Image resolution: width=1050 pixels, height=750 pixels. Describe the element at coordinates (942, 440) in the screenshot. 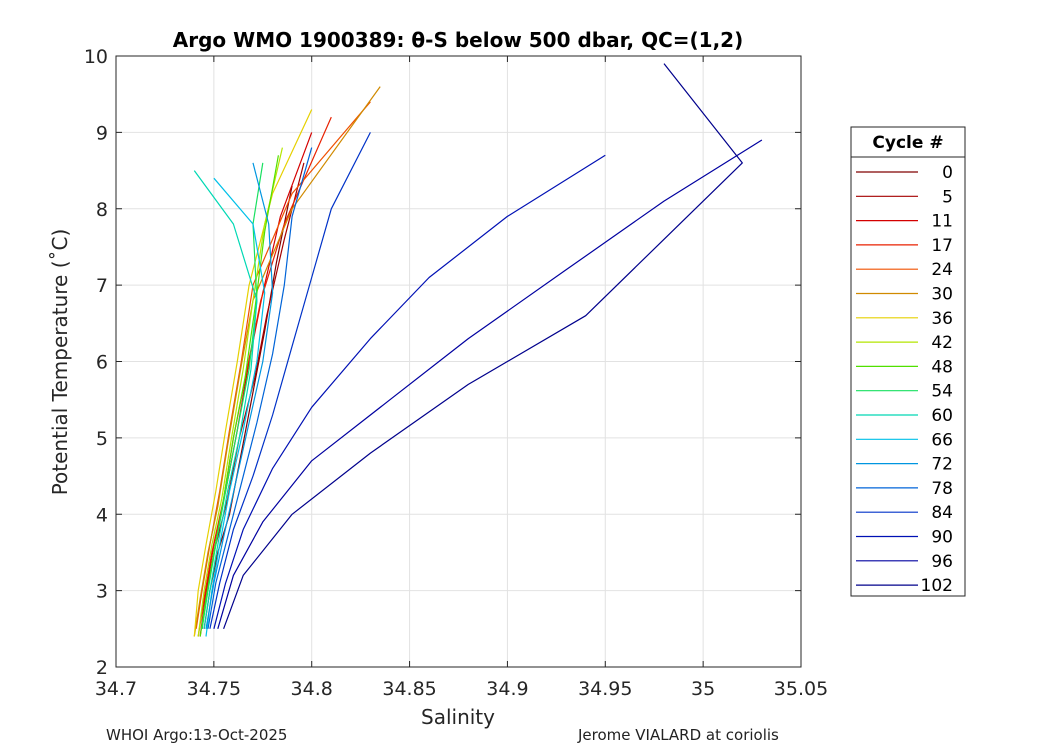

I see `legend-label-cycle-66: 66` at that location.